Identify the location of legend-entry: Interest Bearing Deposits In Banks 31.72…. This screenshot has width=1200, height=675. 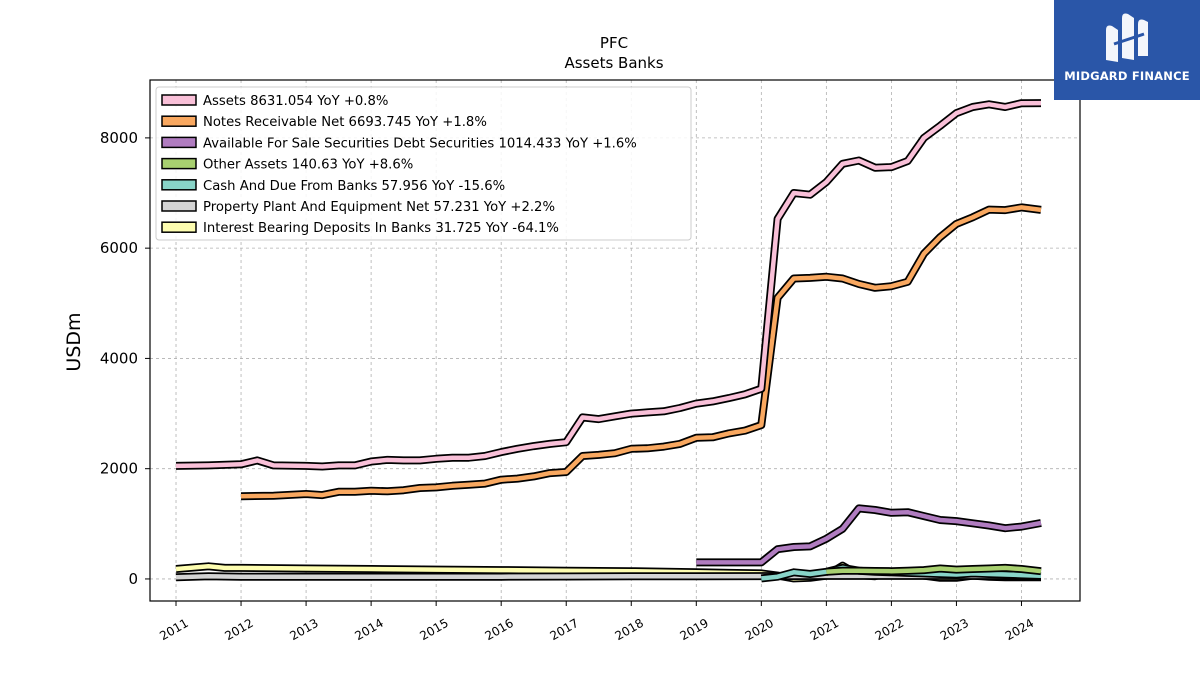
(381, 228).